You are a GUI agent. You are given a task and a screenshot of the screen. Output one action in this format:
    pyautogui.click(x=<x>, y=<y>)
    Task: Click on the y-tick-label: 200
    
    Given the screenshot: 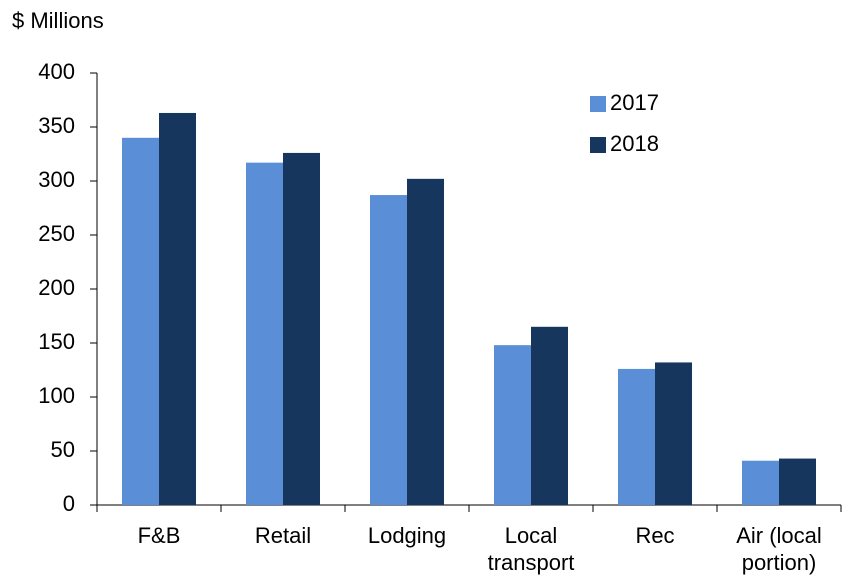 What is the action you would take?
    pyautogui.click(x=56, y=287)
    